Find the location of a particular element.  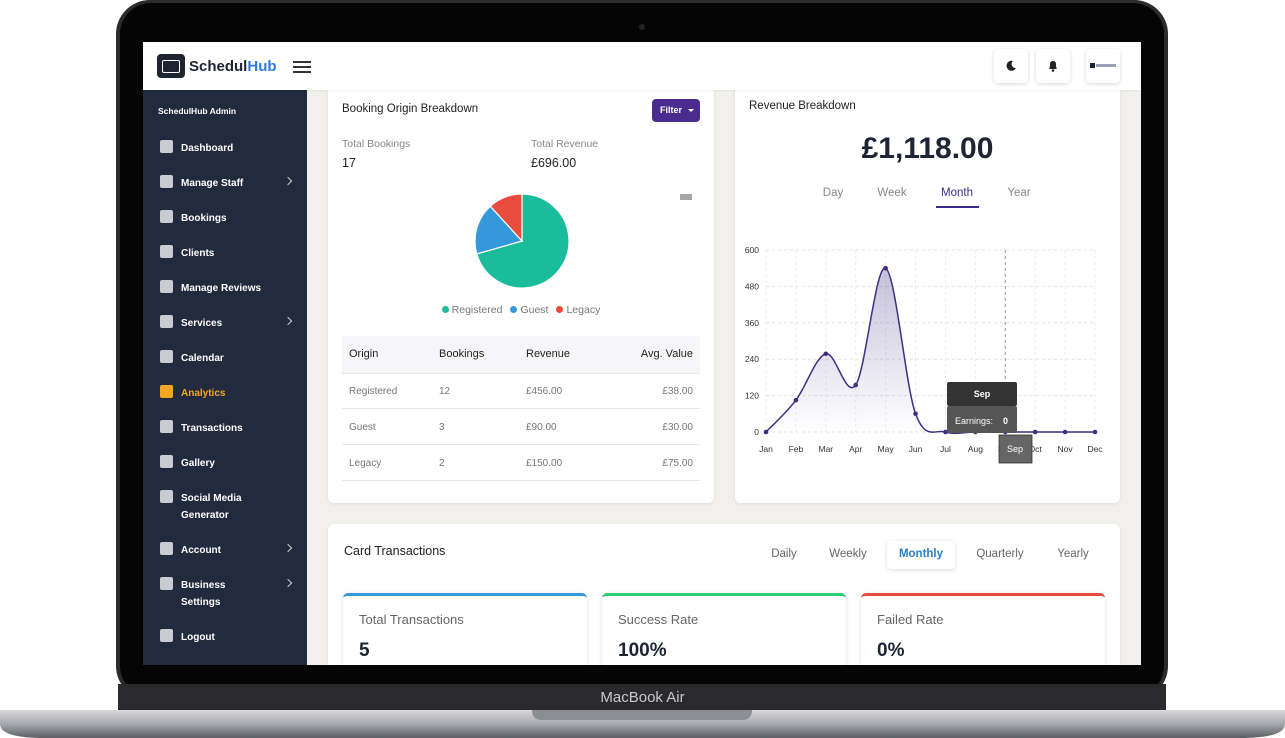

range-tab: Month is located at coordinates (957, 193).